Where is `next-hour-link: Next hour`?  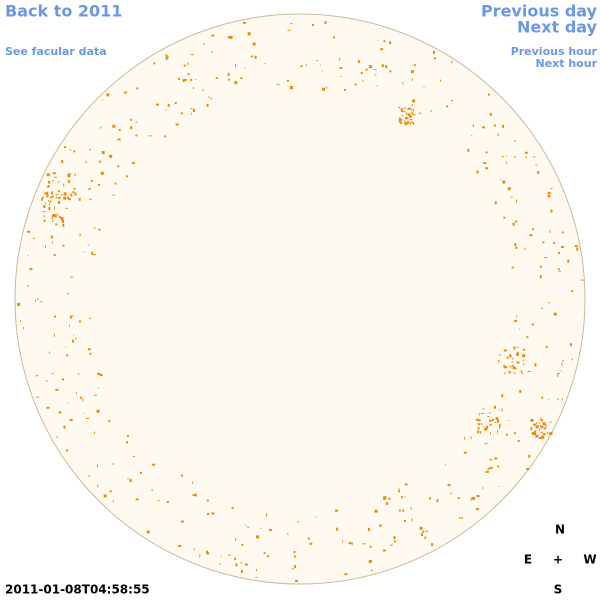
next-hour-link: Next hour is located at coordinates (567, 63).